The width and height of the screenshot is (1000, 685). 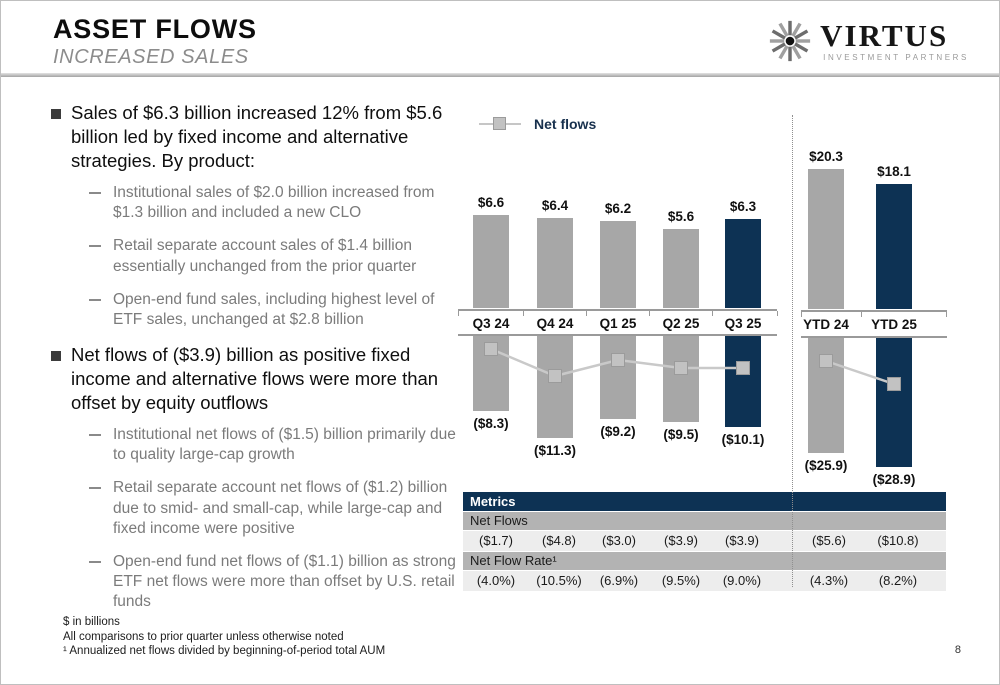 What do you see at coordinates (681, 434) in the screenshot?
I see `outflow-value-label: ($9.5)` at bounding box center [681, 434].